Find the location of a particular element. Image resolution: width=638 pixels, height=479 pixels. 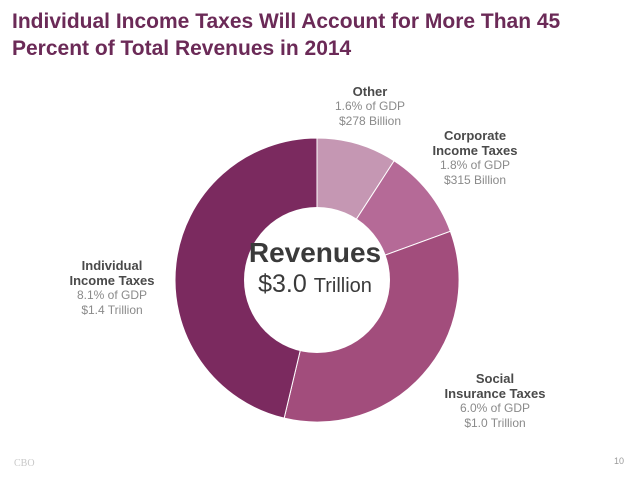

center-title: Revenues is located at coordinates (315, 252).